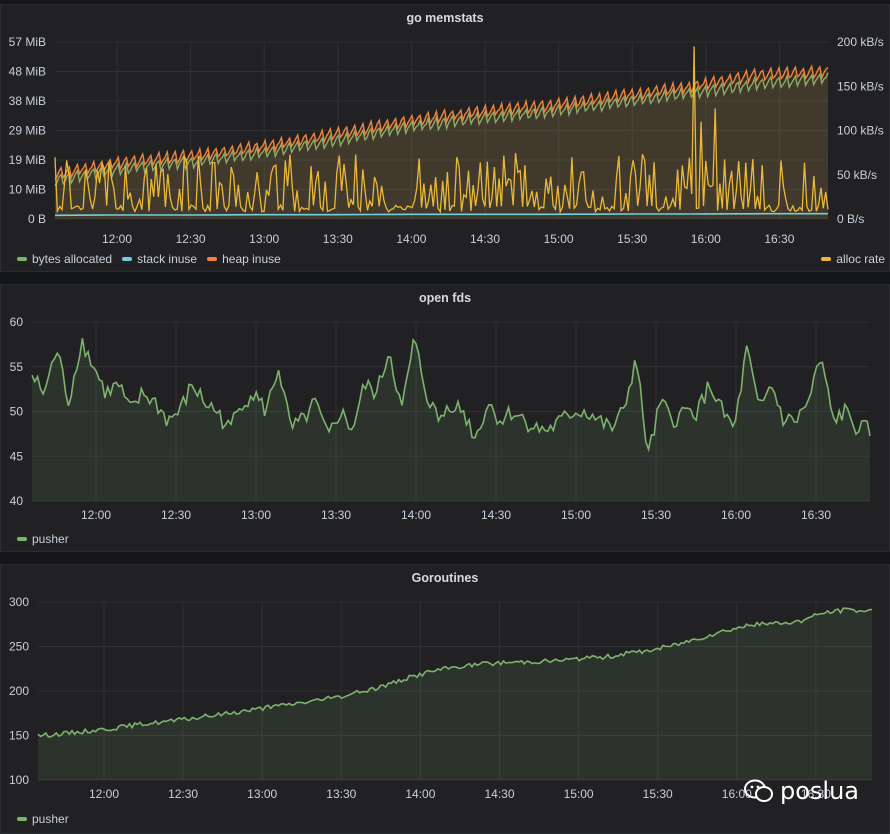 The image size is (890, 834). Describe the element at coordinates (27, 42) in the screenshot. I see `y-left-tick-label: 57 MiB` at that location.